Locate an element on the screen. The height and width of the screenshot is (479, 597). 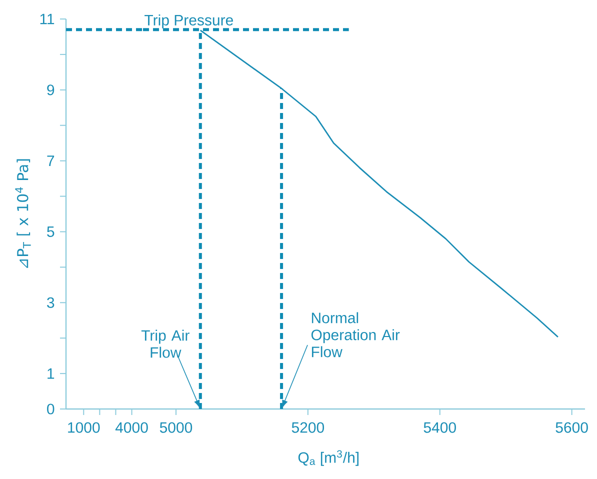
annotation: Trip Air Flow is located at coordinates (165, 344).